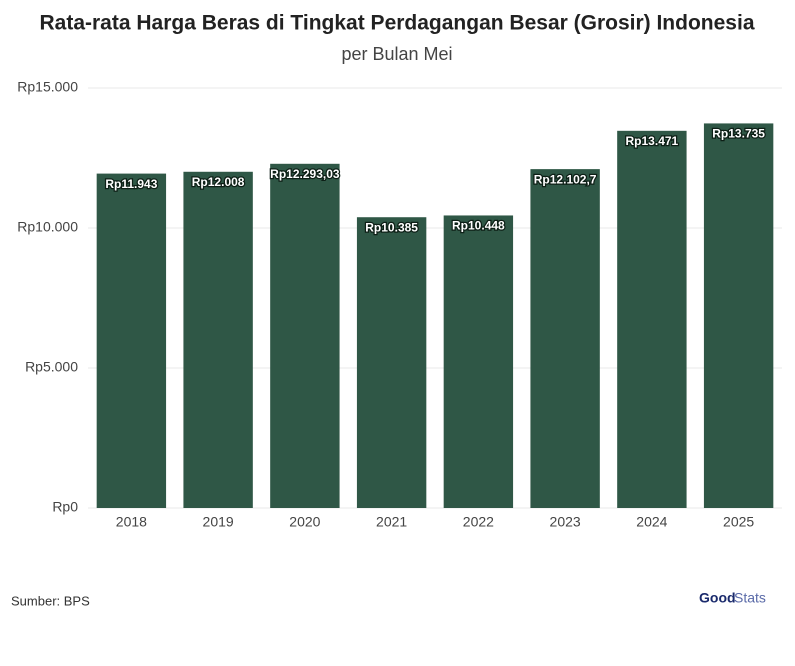 This screenshot has height=666, width=795. I want to click on source: Sumber: BPS, so click(50, 600).